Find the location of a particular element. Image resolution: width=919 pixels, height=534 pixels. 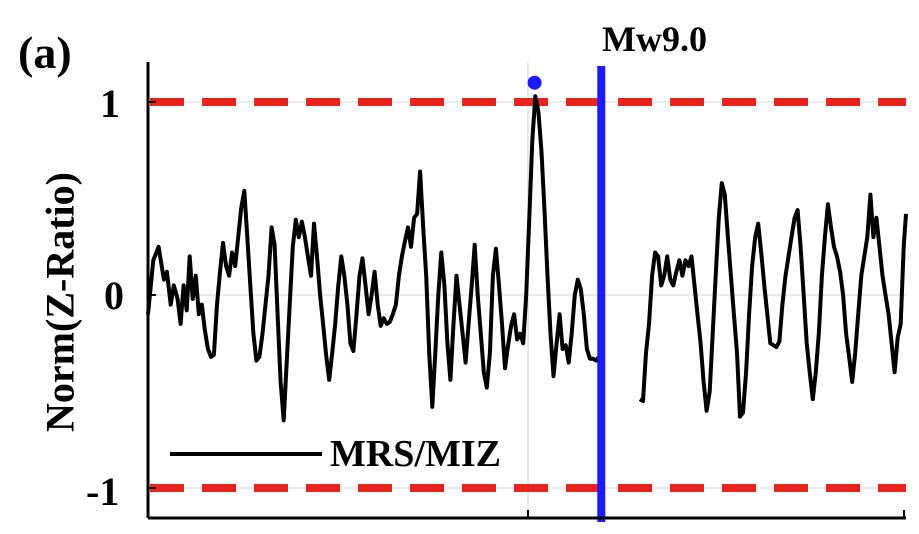

panel-label: (a) is located at coordinates (45, 52).